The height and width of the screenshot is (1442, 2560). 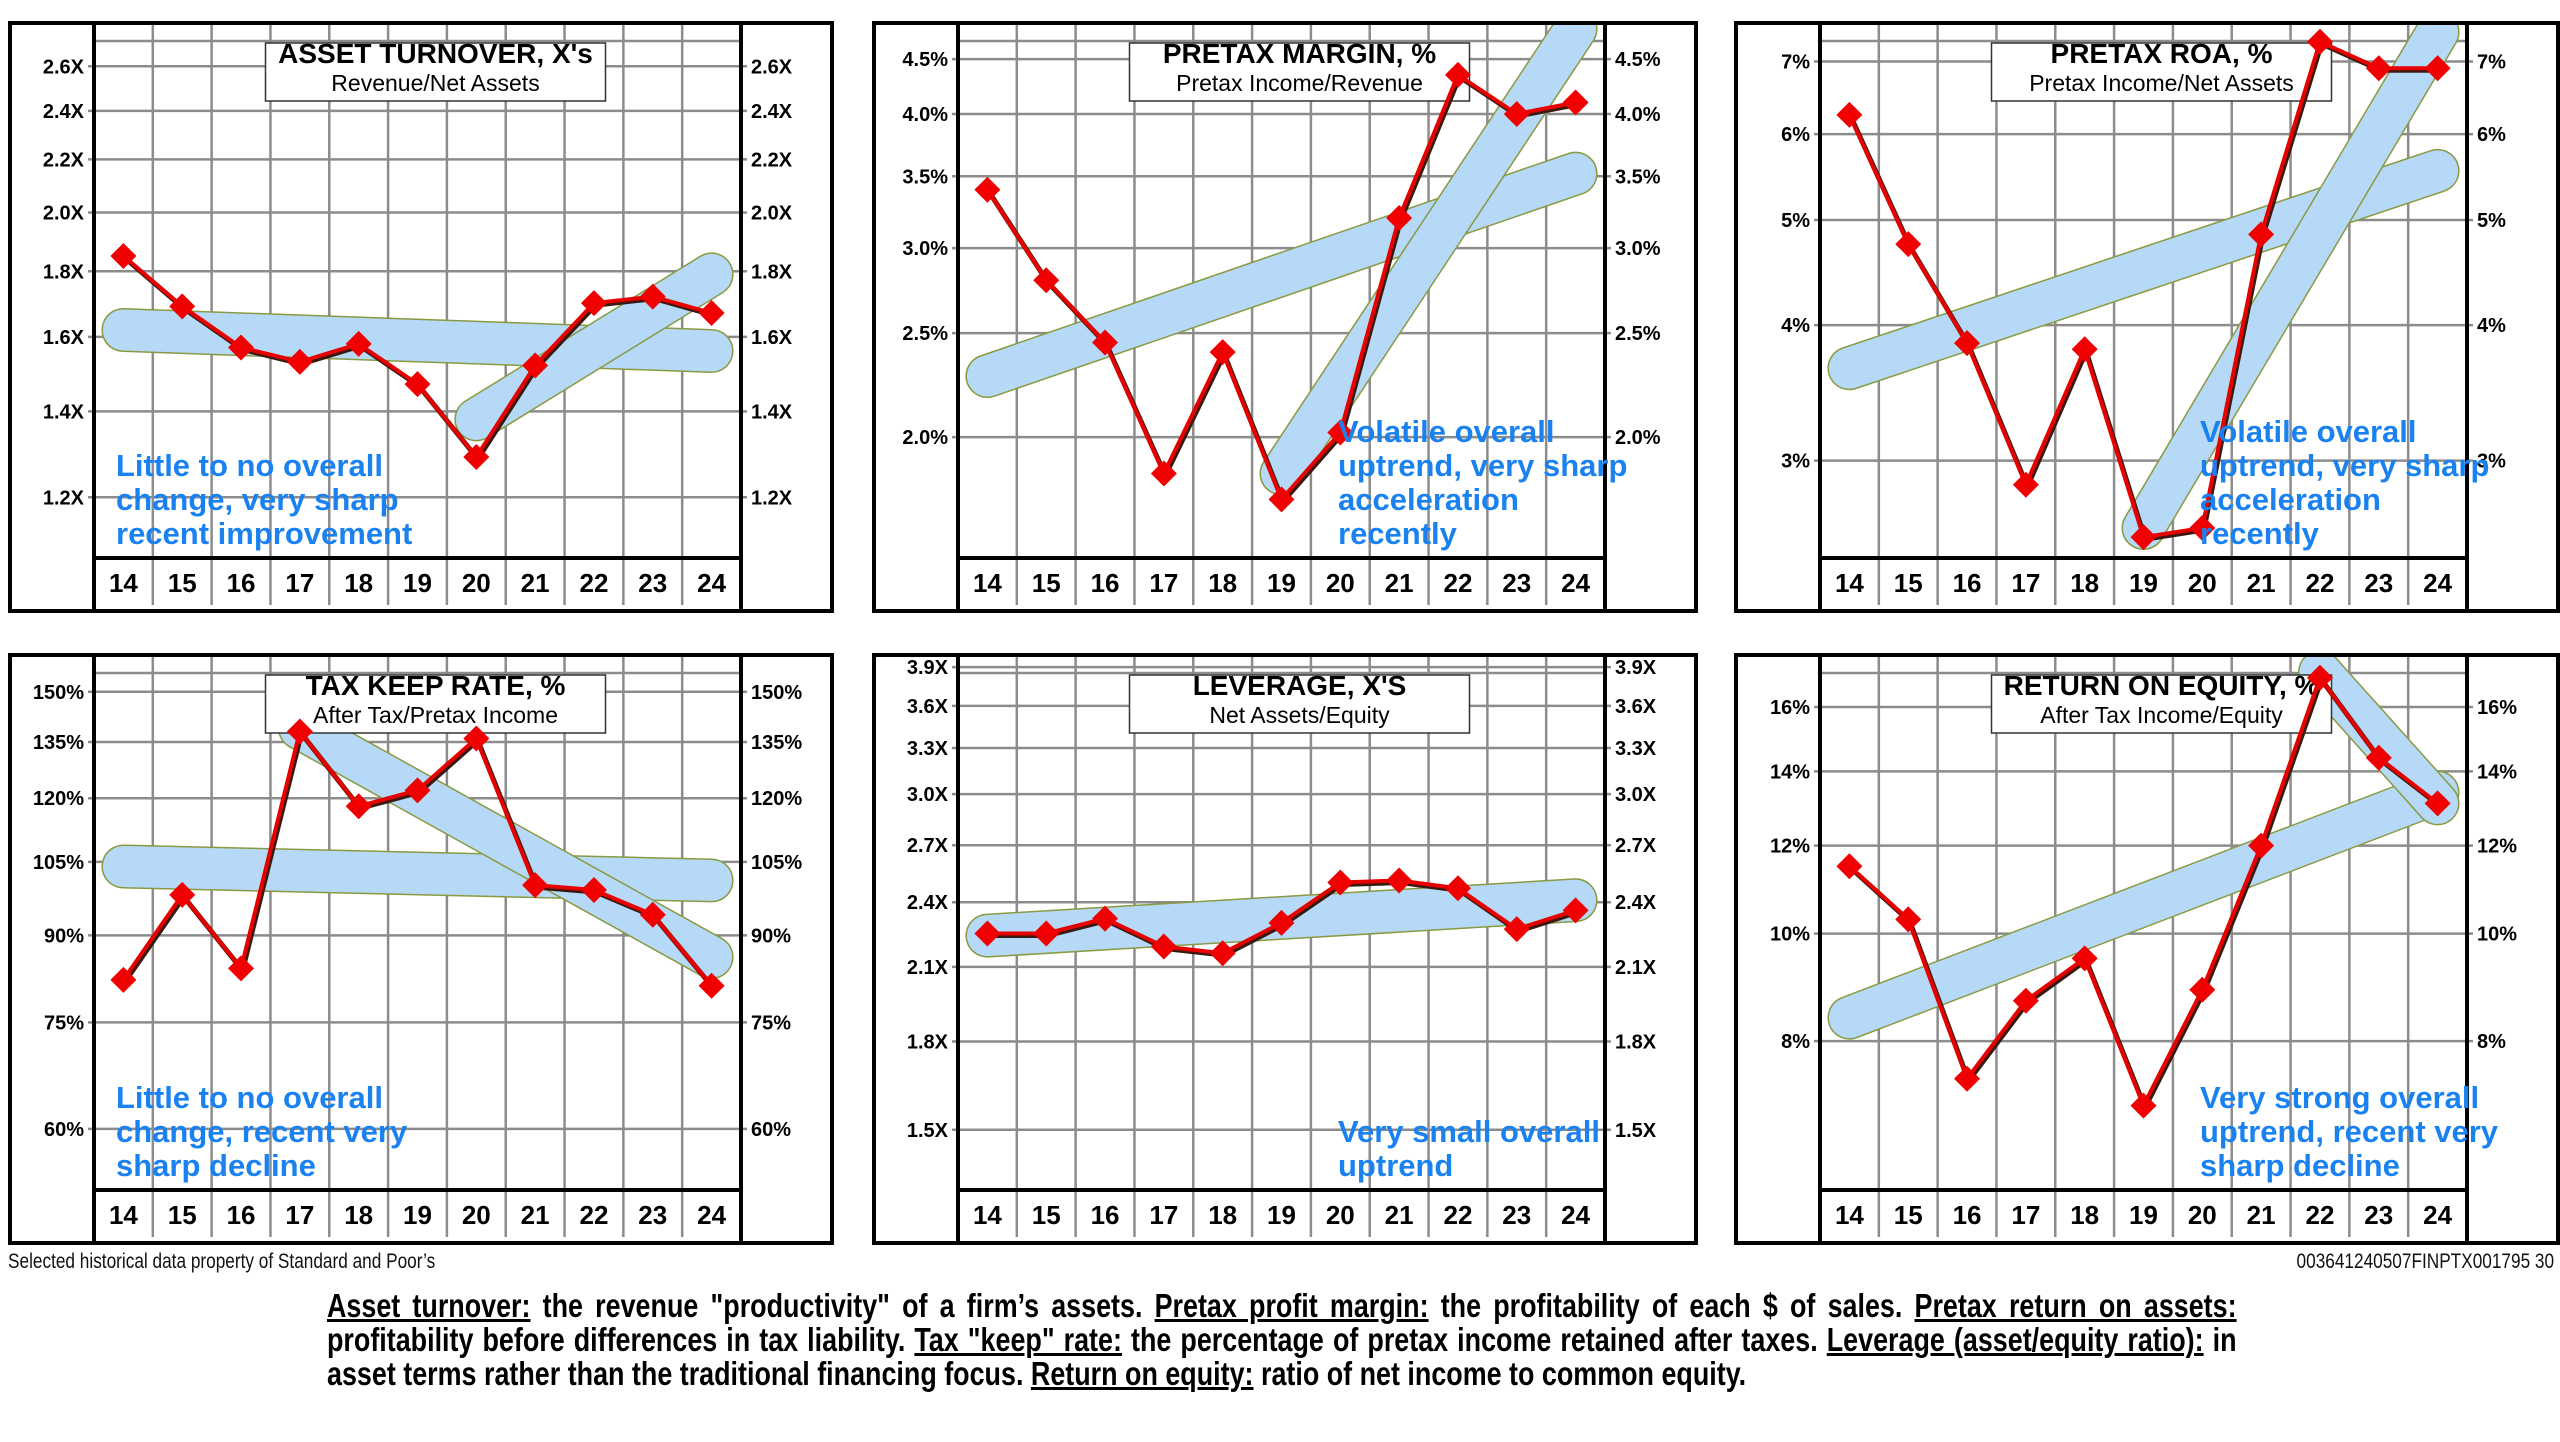 I want to click on glossary-term: Return on equity:, so click(x=1142, y=1373).